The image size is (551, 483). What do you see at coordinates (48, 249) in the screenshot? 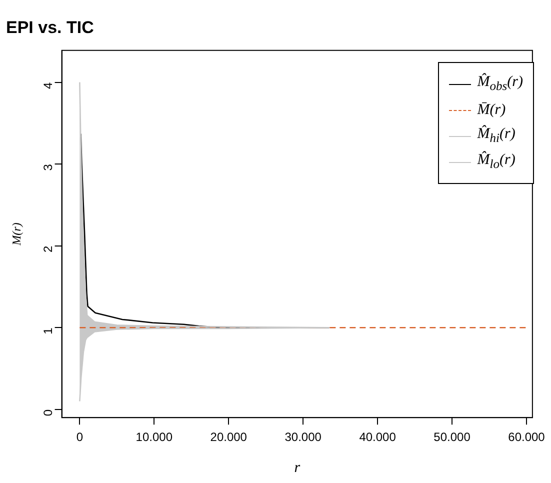
I see `y-tick-label: 2` at bounding box center [48, 249].